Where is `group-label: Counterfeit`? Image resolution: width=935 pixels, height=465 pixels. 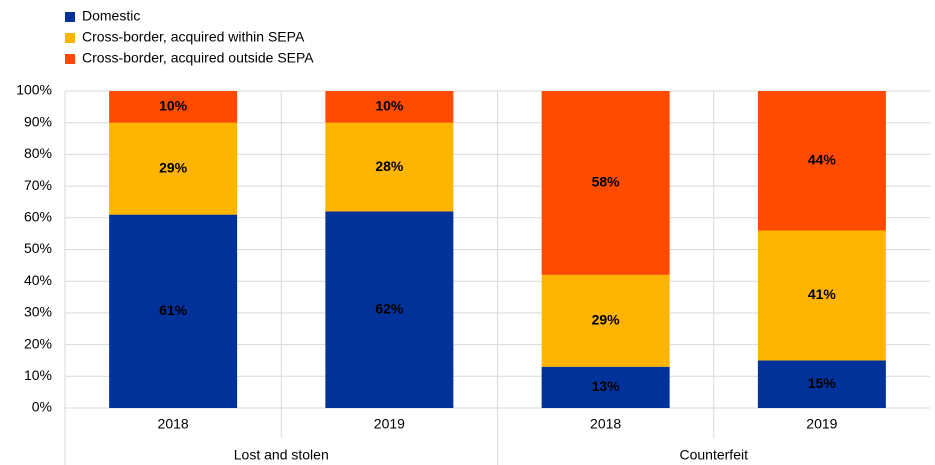 group-label: Counterfeit is located at coordinates (714, 455).